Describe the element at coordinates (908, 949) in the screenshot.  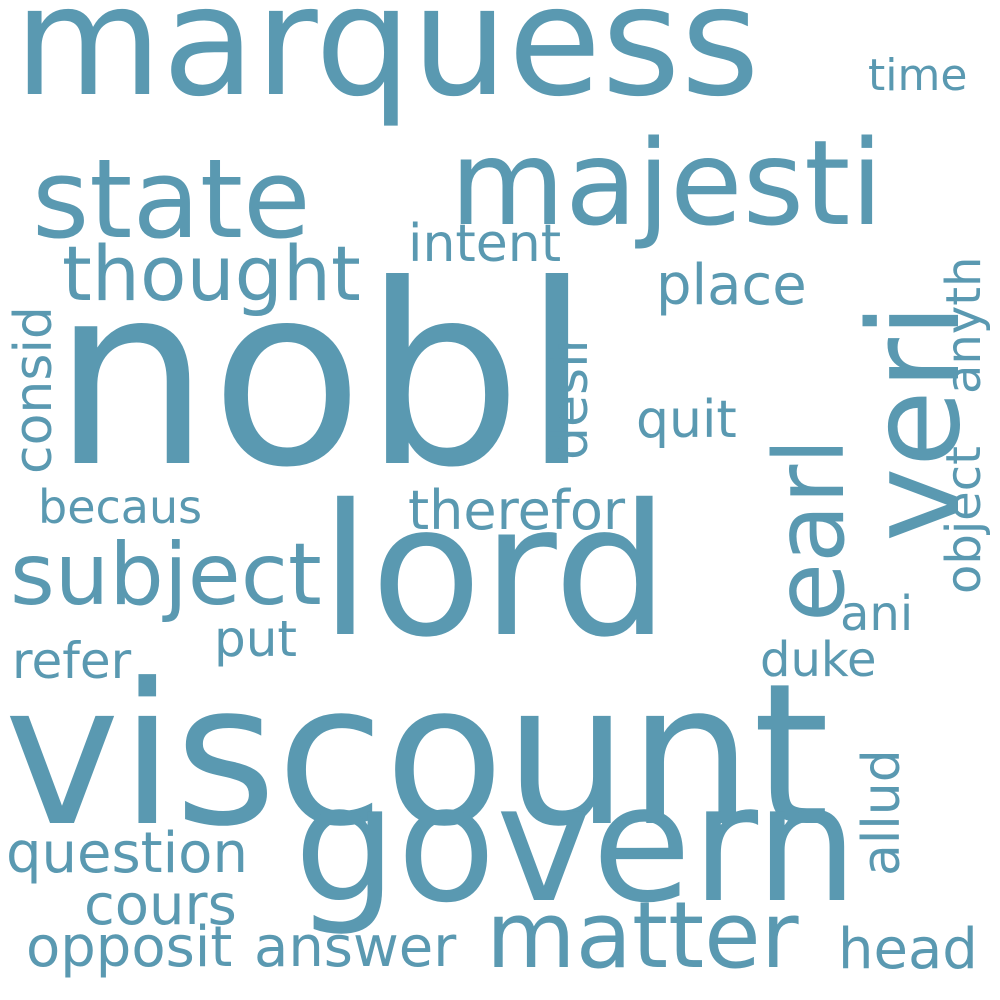
I see `word-head: head` at that location.